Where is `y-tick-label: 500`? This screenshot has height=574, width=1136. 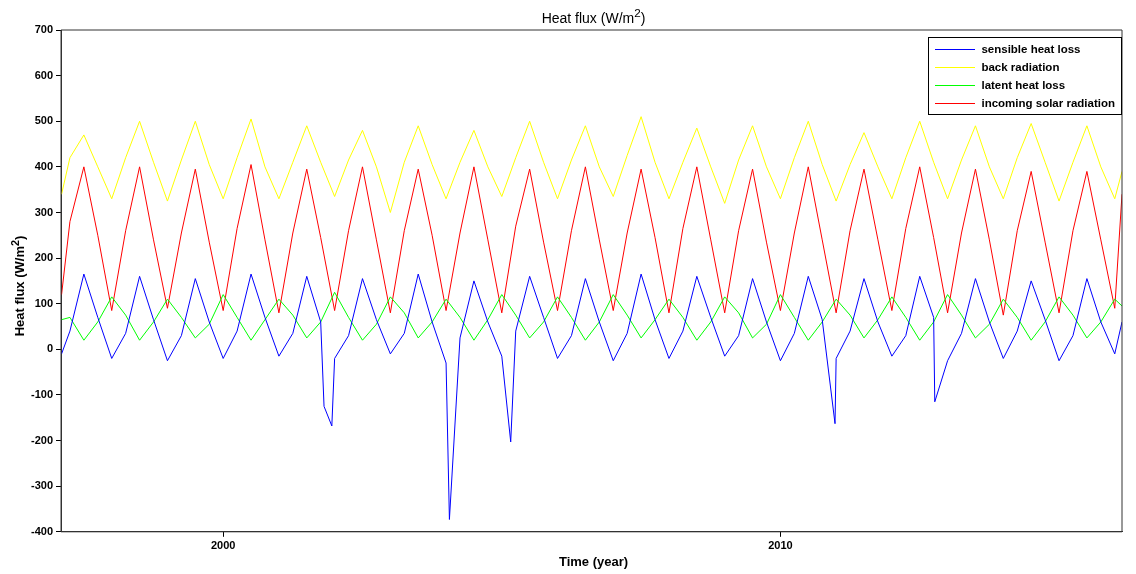 y-tick-label: 500 is located at coordinates (44, 120).